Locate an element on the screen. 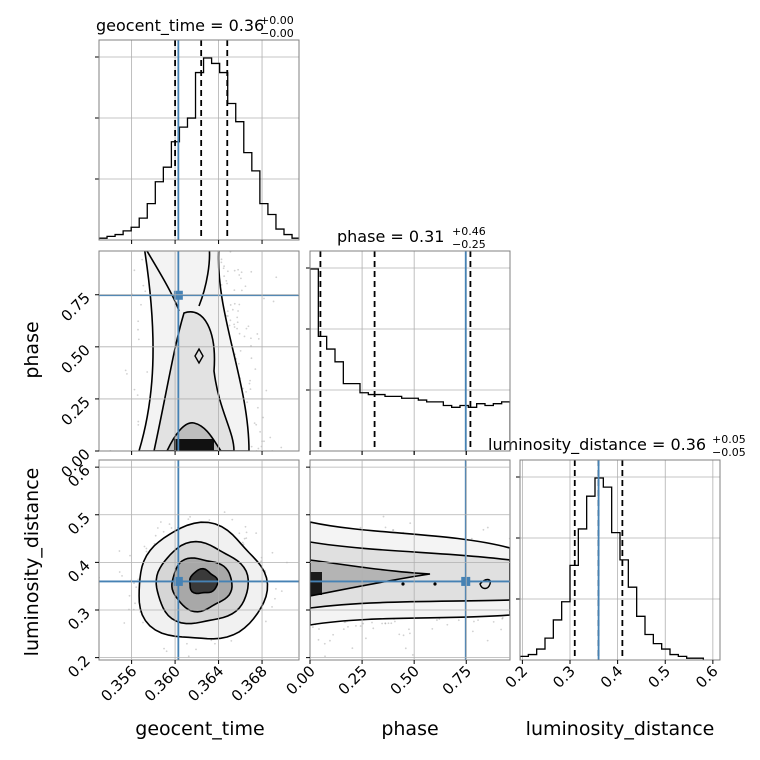  contour-dot is located at coordinates (403, 584).